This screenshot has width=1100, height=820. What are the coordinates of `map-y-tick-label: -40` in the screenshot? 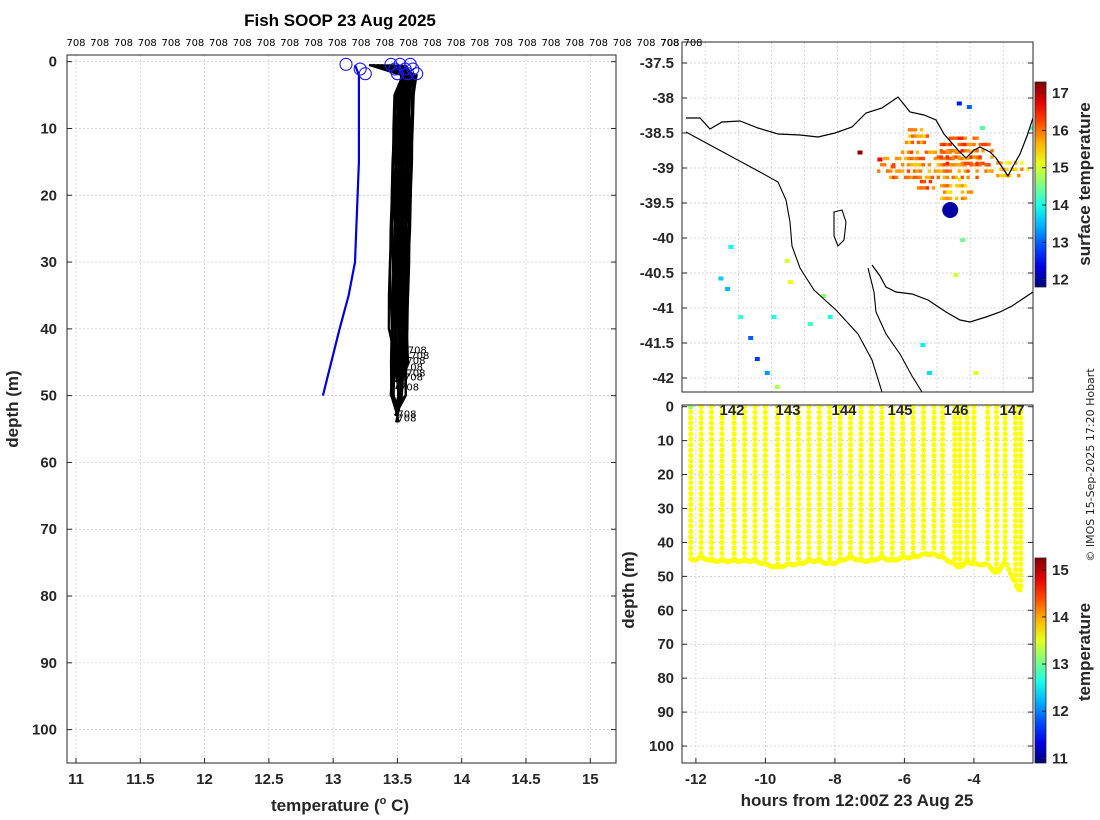 It's located at (663, 238).